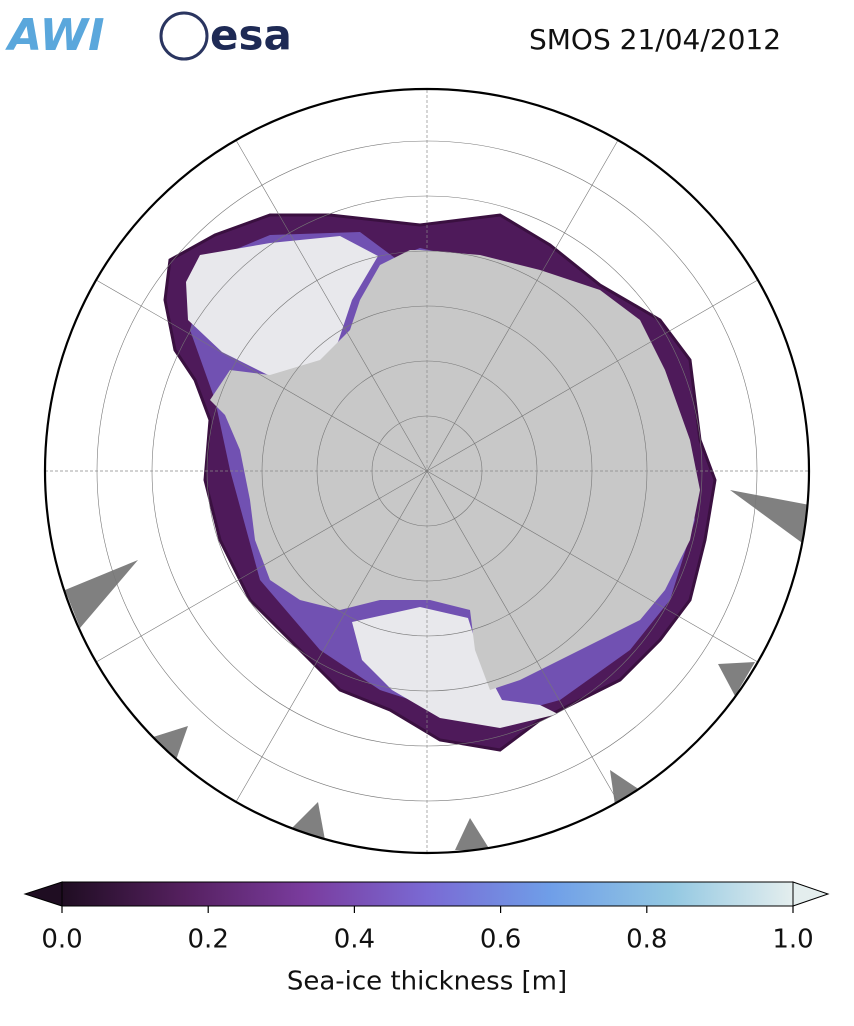  Describe the element at coordinates (282, 306) in the screenshot. I see `weddell-thick-ice` at that location.